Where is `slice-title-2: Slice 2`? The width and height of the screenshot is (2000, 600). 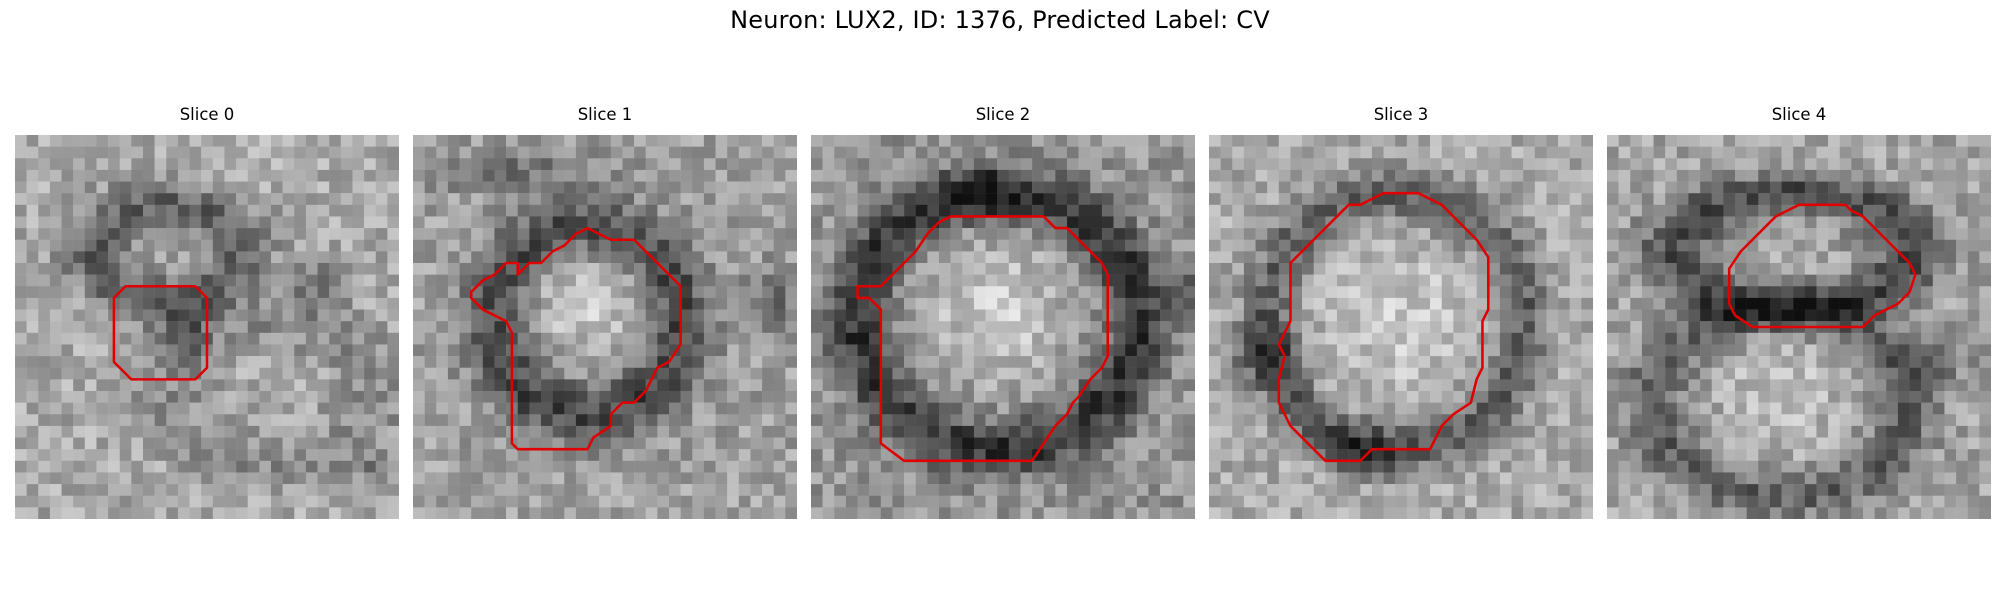
slice-title-2: Slice 2 is located at coordinates (1003, 114).